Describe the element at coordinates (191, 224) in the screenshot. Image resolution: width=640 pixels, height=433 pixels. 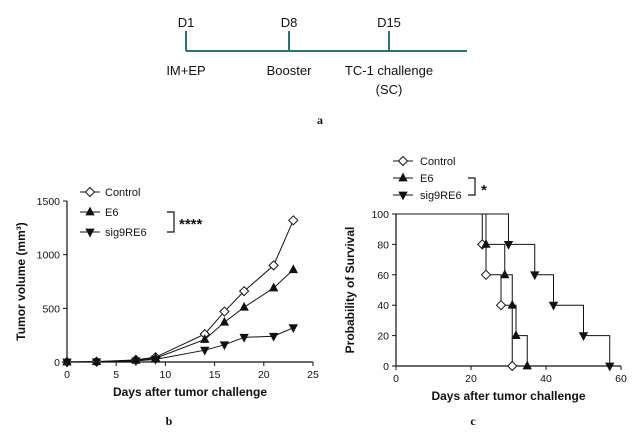
I see `significance-label: ****` at that location.